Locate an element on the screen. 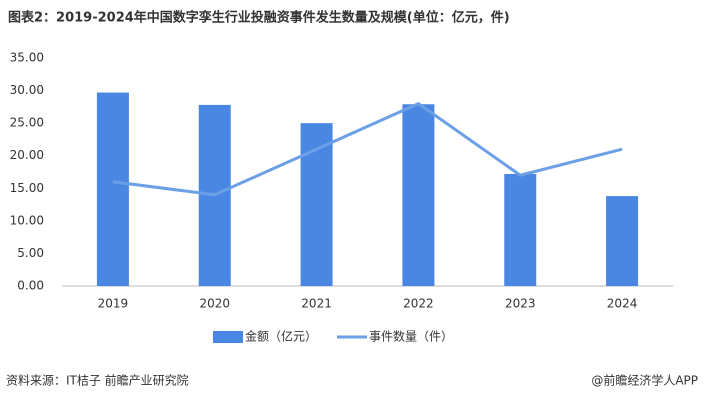 The height and width of the screenshot is (400, 704). y-tick-label: 15.00 is located at coordinates (27, 188).